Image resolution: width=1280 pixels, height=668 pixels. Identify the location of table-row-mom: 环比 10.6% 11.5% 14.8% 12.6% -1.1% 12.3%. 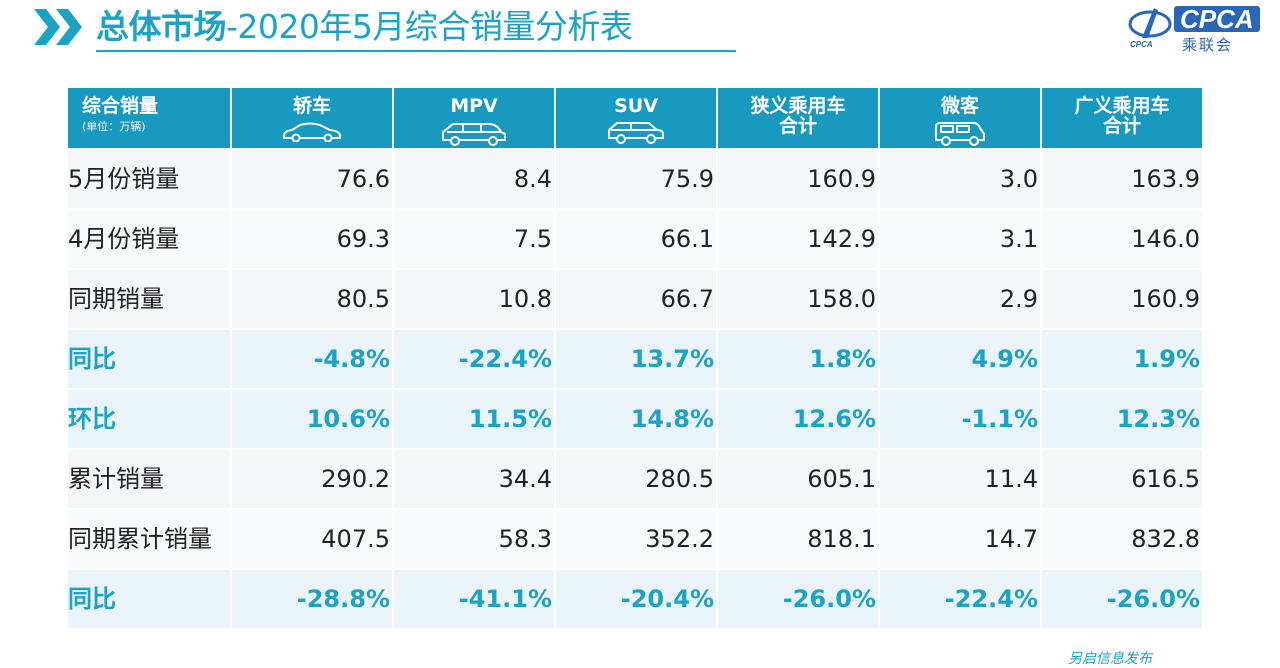
(635, 419).